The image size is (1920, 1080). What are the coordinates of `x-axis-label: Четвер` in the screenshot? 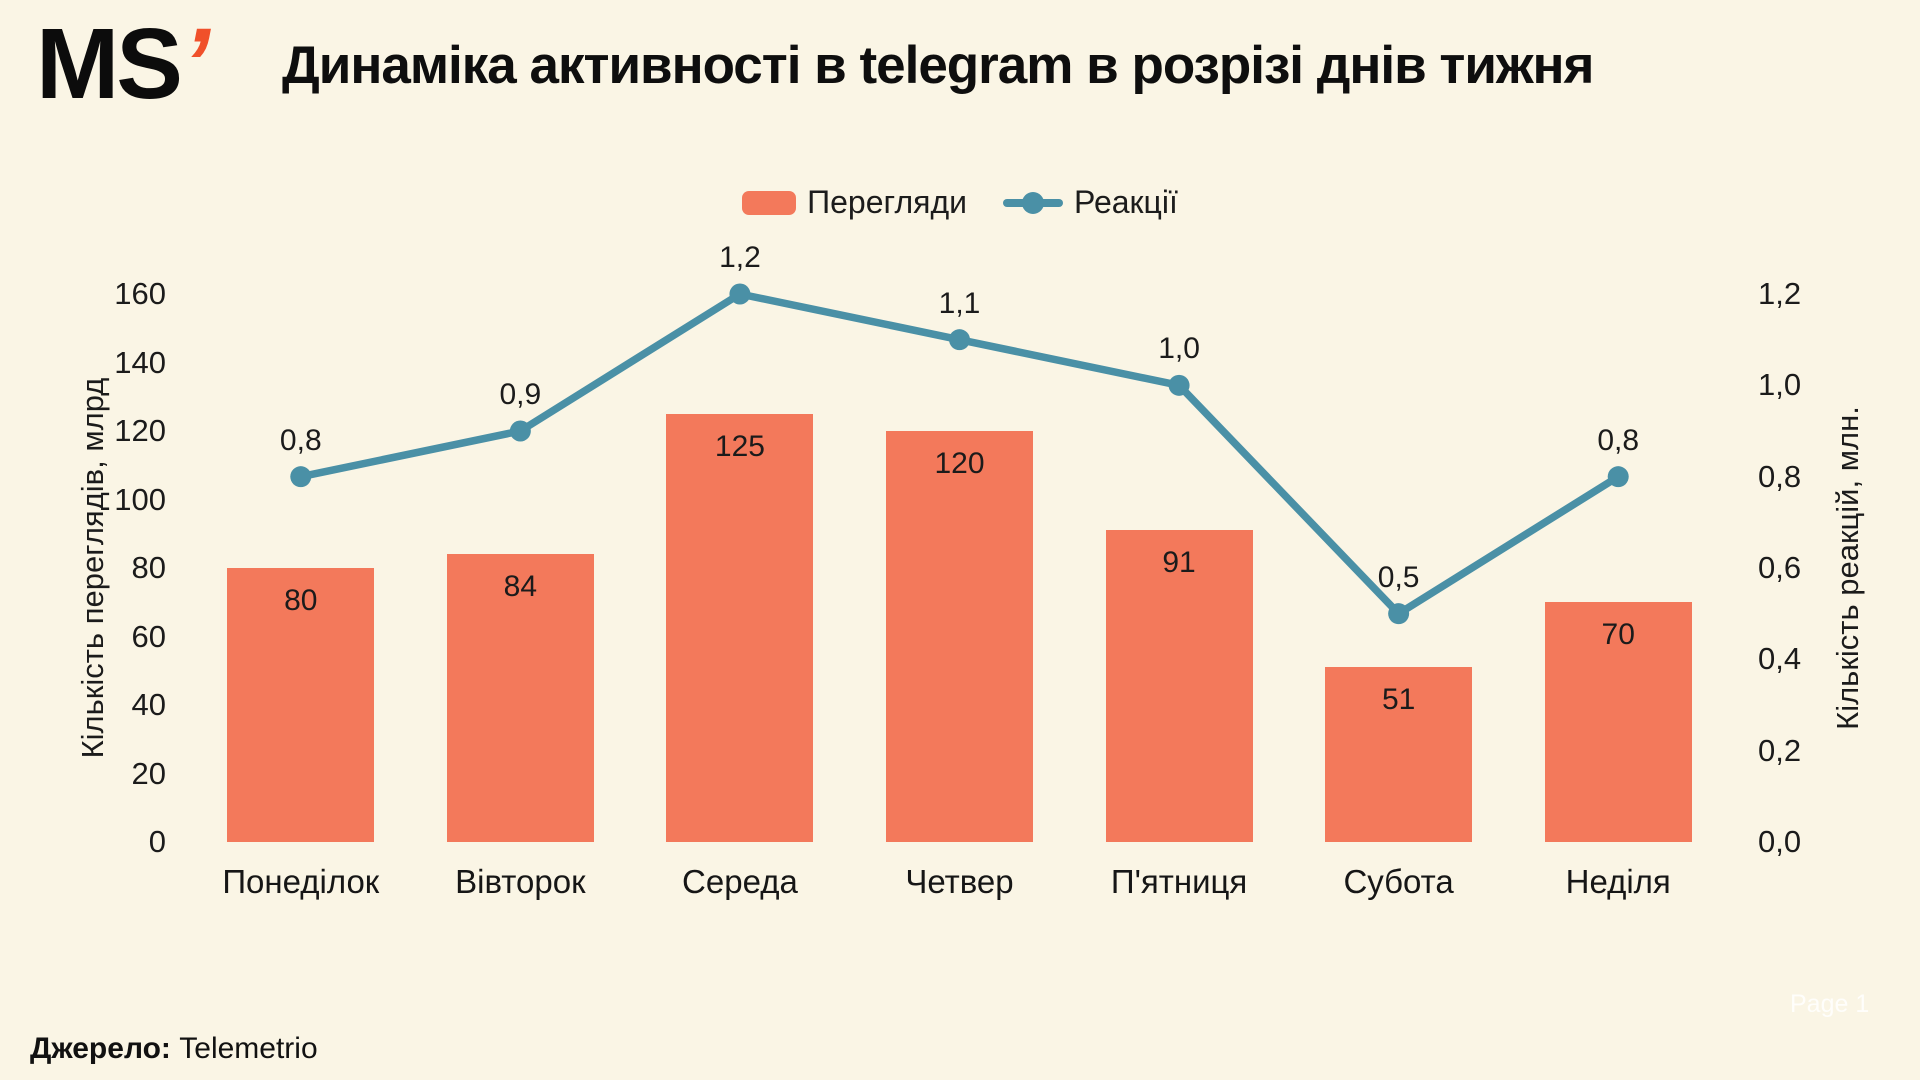 It's located at (959, 881).